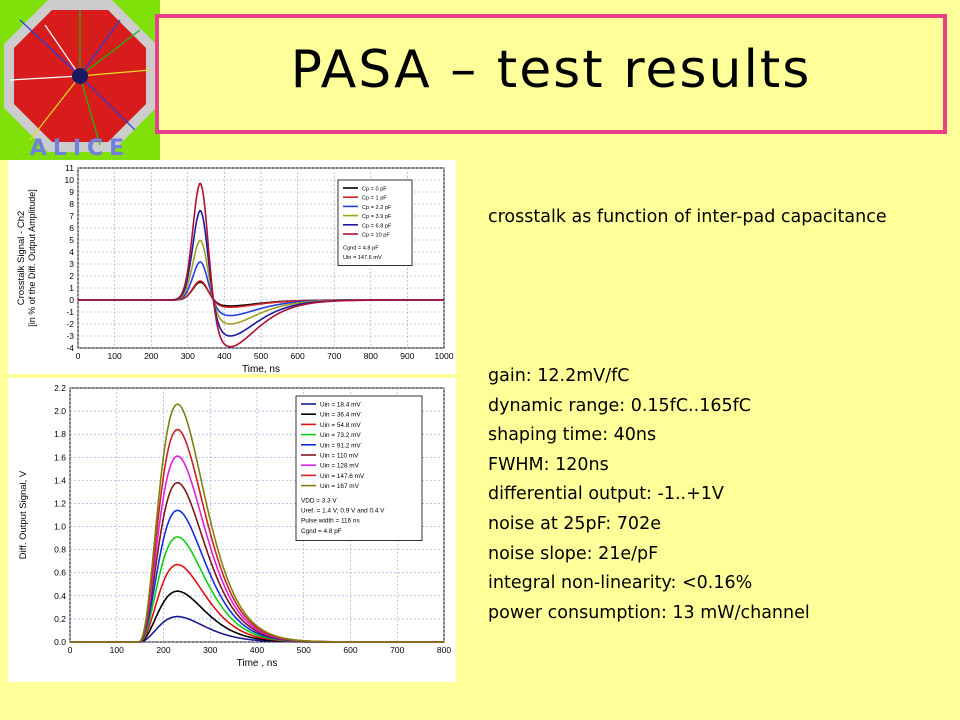  Describe the element at coordinates (80, 148) in the screenshot. I see `alice-logo-text: ALICE` at that location.